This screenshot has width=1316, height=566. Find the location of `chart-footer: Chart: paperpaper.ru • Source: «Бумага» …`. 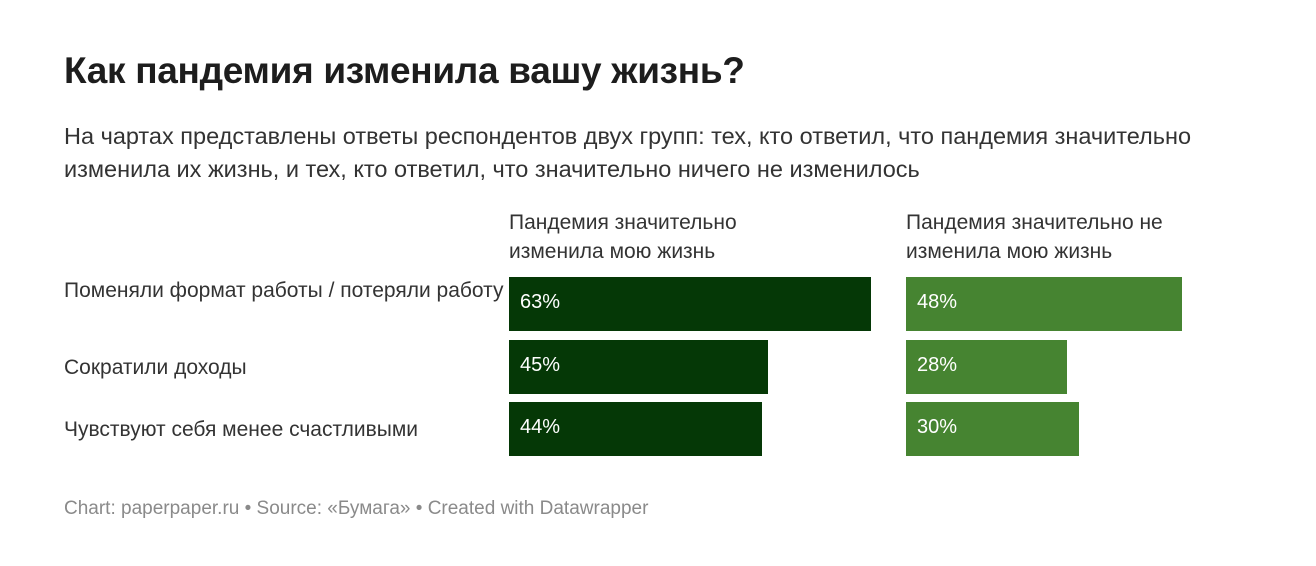

chart-footer: Chart: paperpaper.ru • Source: «Бумага» … is located at coordinates (356, 508).